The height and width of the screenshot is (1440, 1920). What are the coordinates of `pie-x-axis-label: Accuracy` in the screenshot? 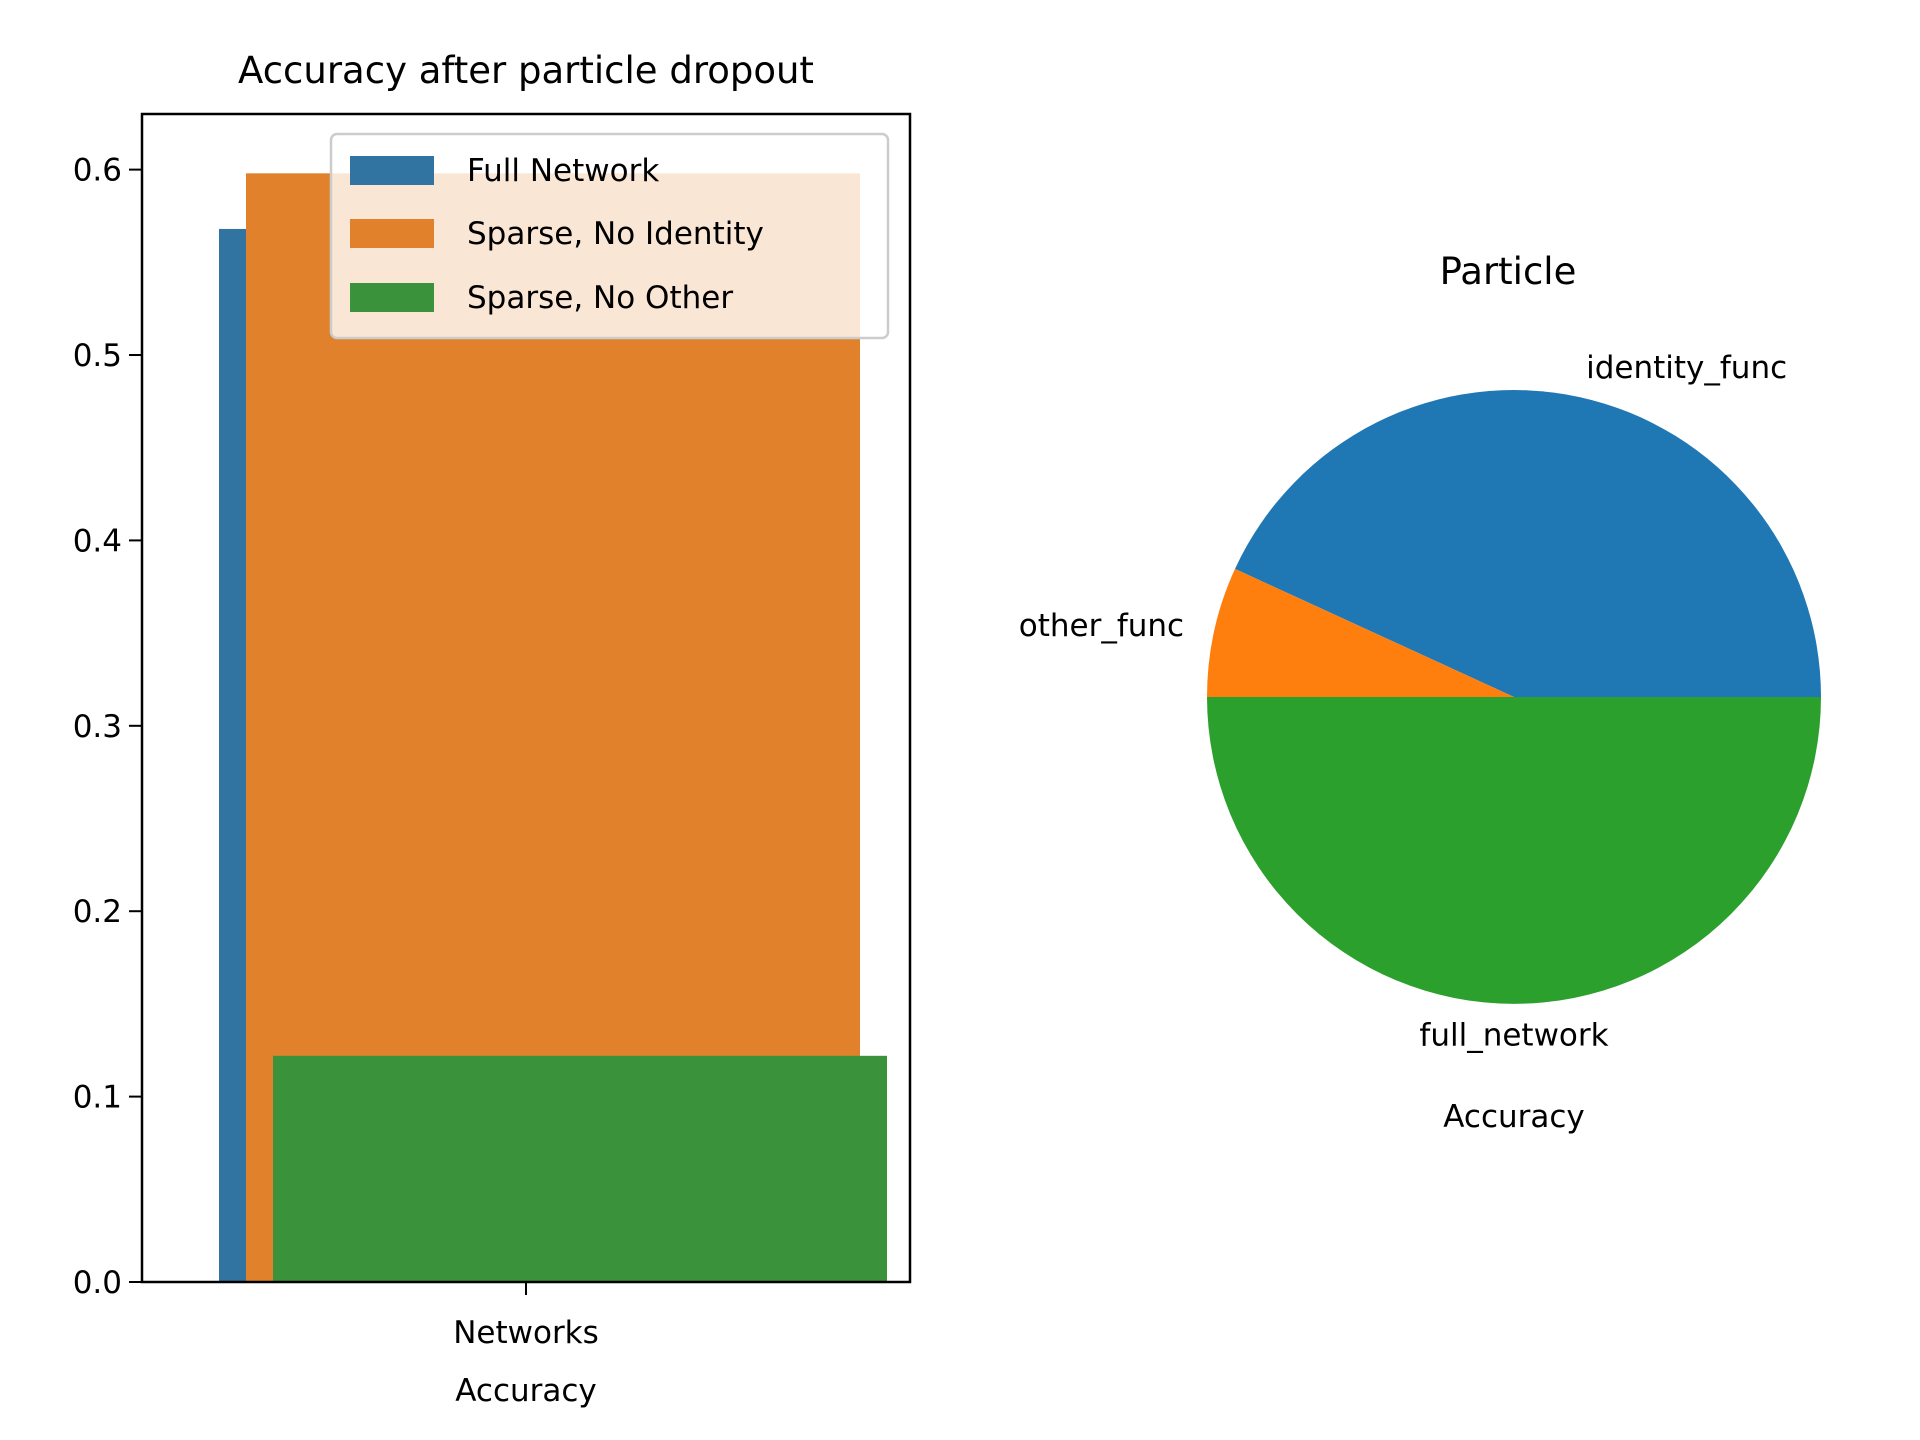 It's located at (1514, 1117).